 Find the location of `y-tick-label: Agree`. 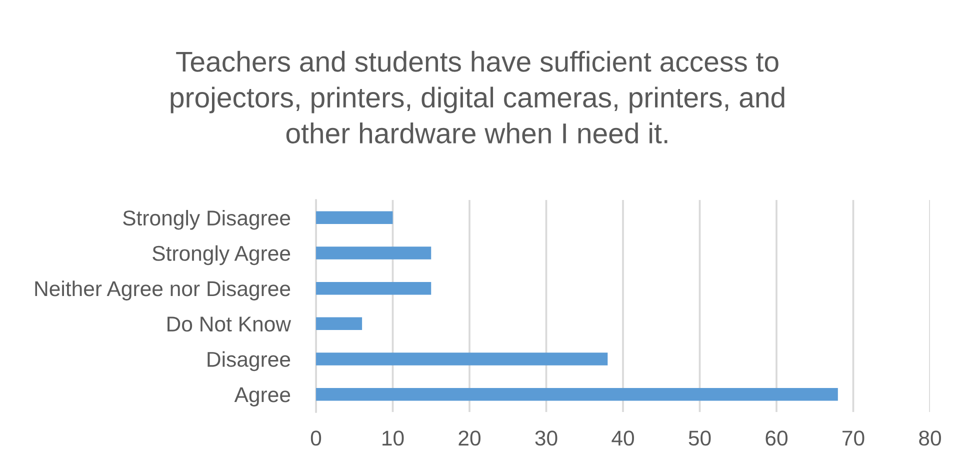

y-tick-label: Agree is located at coordinates (262, 396).